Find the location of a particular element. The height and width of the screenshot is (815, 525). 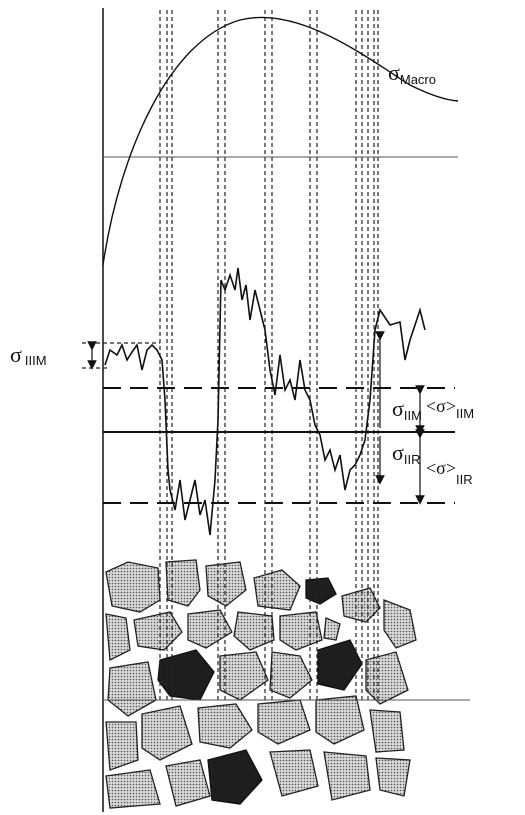

label-mean-iir: <σ>IIR is located at coordinates (449, 472).